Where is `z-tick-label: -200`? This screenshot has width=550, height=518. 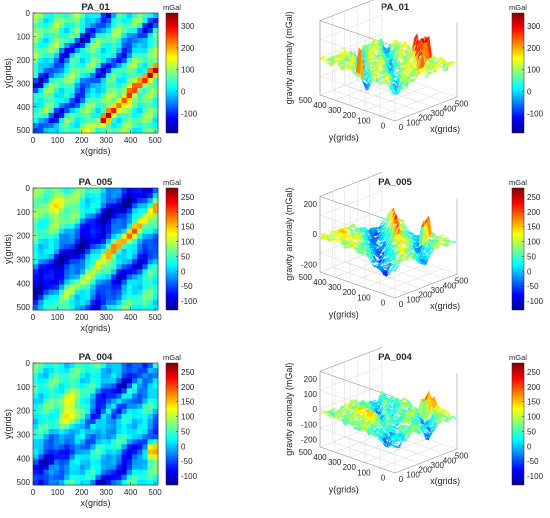
z-tick-label: -200 is located at coordinates (309, 439).